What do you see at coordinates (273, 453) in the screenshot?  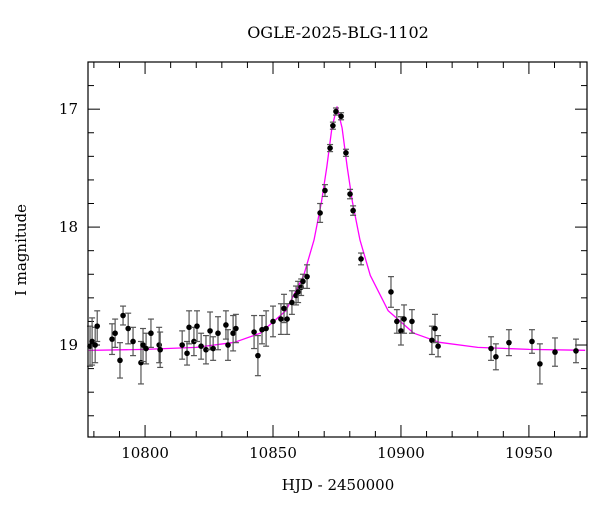 I see `x-tick-label: 10850` at bounding box center [273, 453].